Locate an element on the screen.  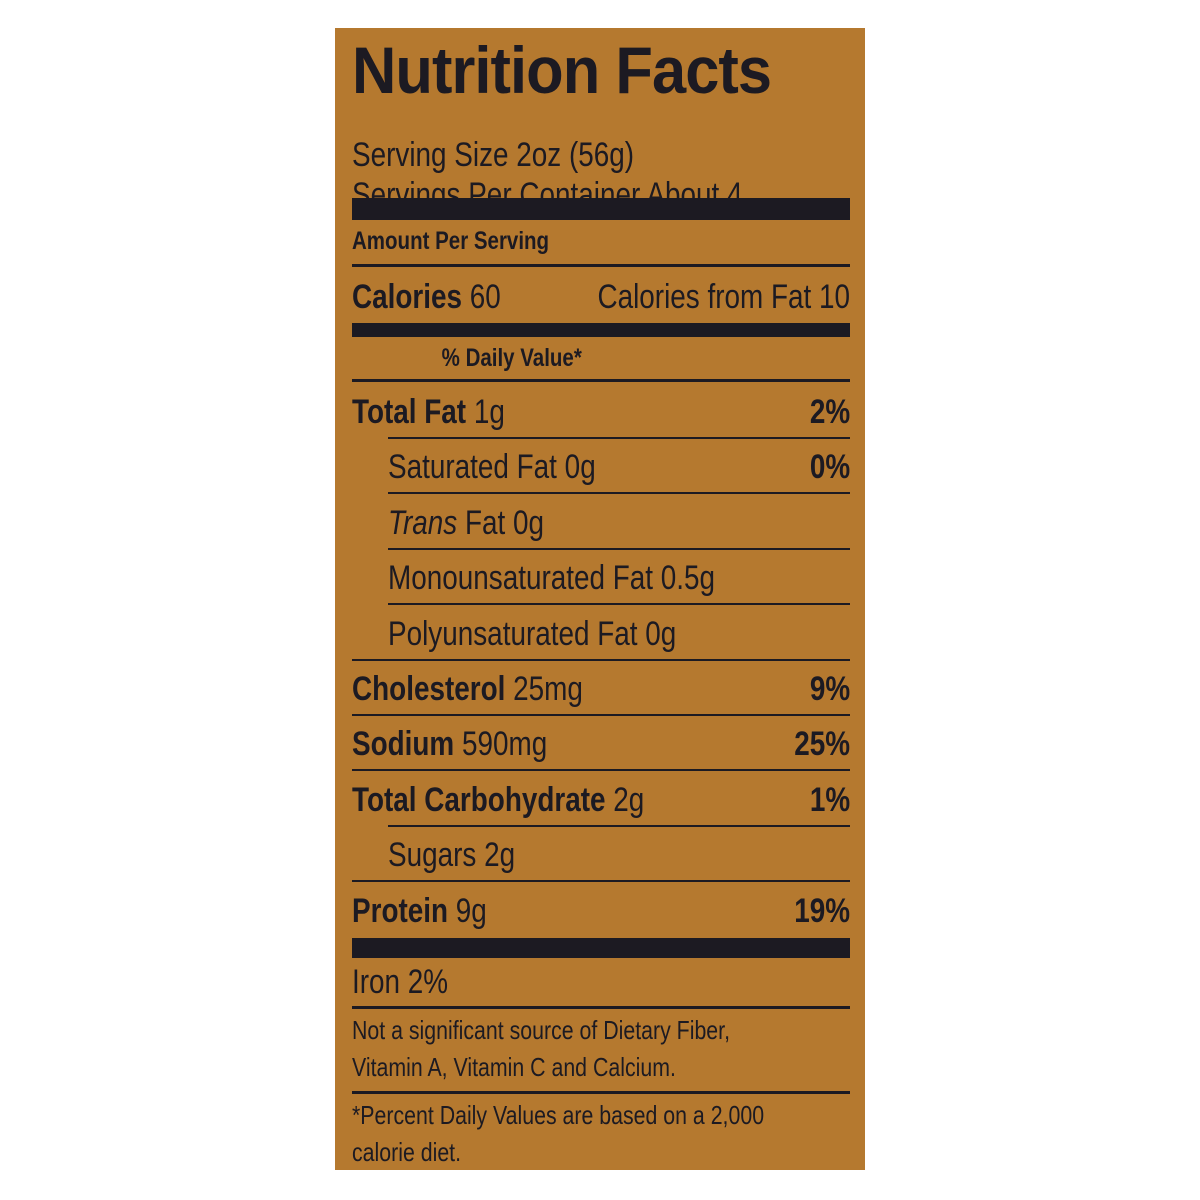
nutrient-name: Monounsaturated Fat is located at coordinates (521, 578).